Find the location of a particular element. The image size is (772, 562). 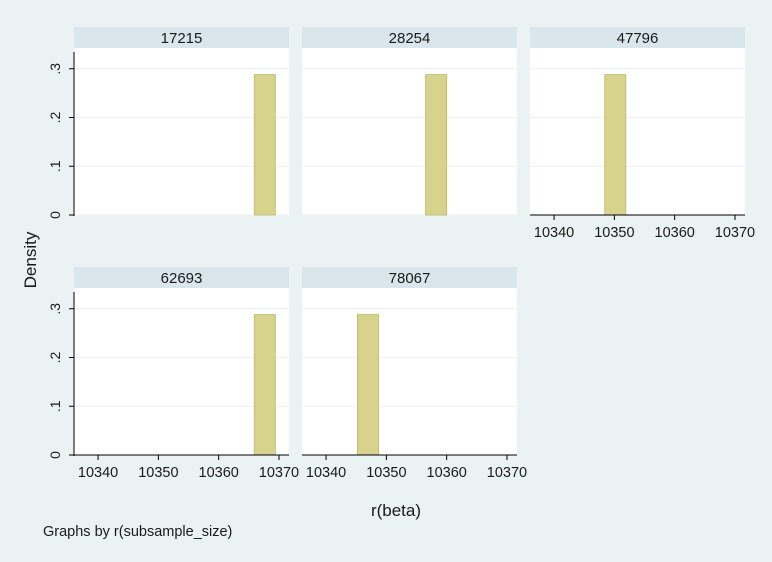

y-axis-label: Density is located at coordinates (30, 259).